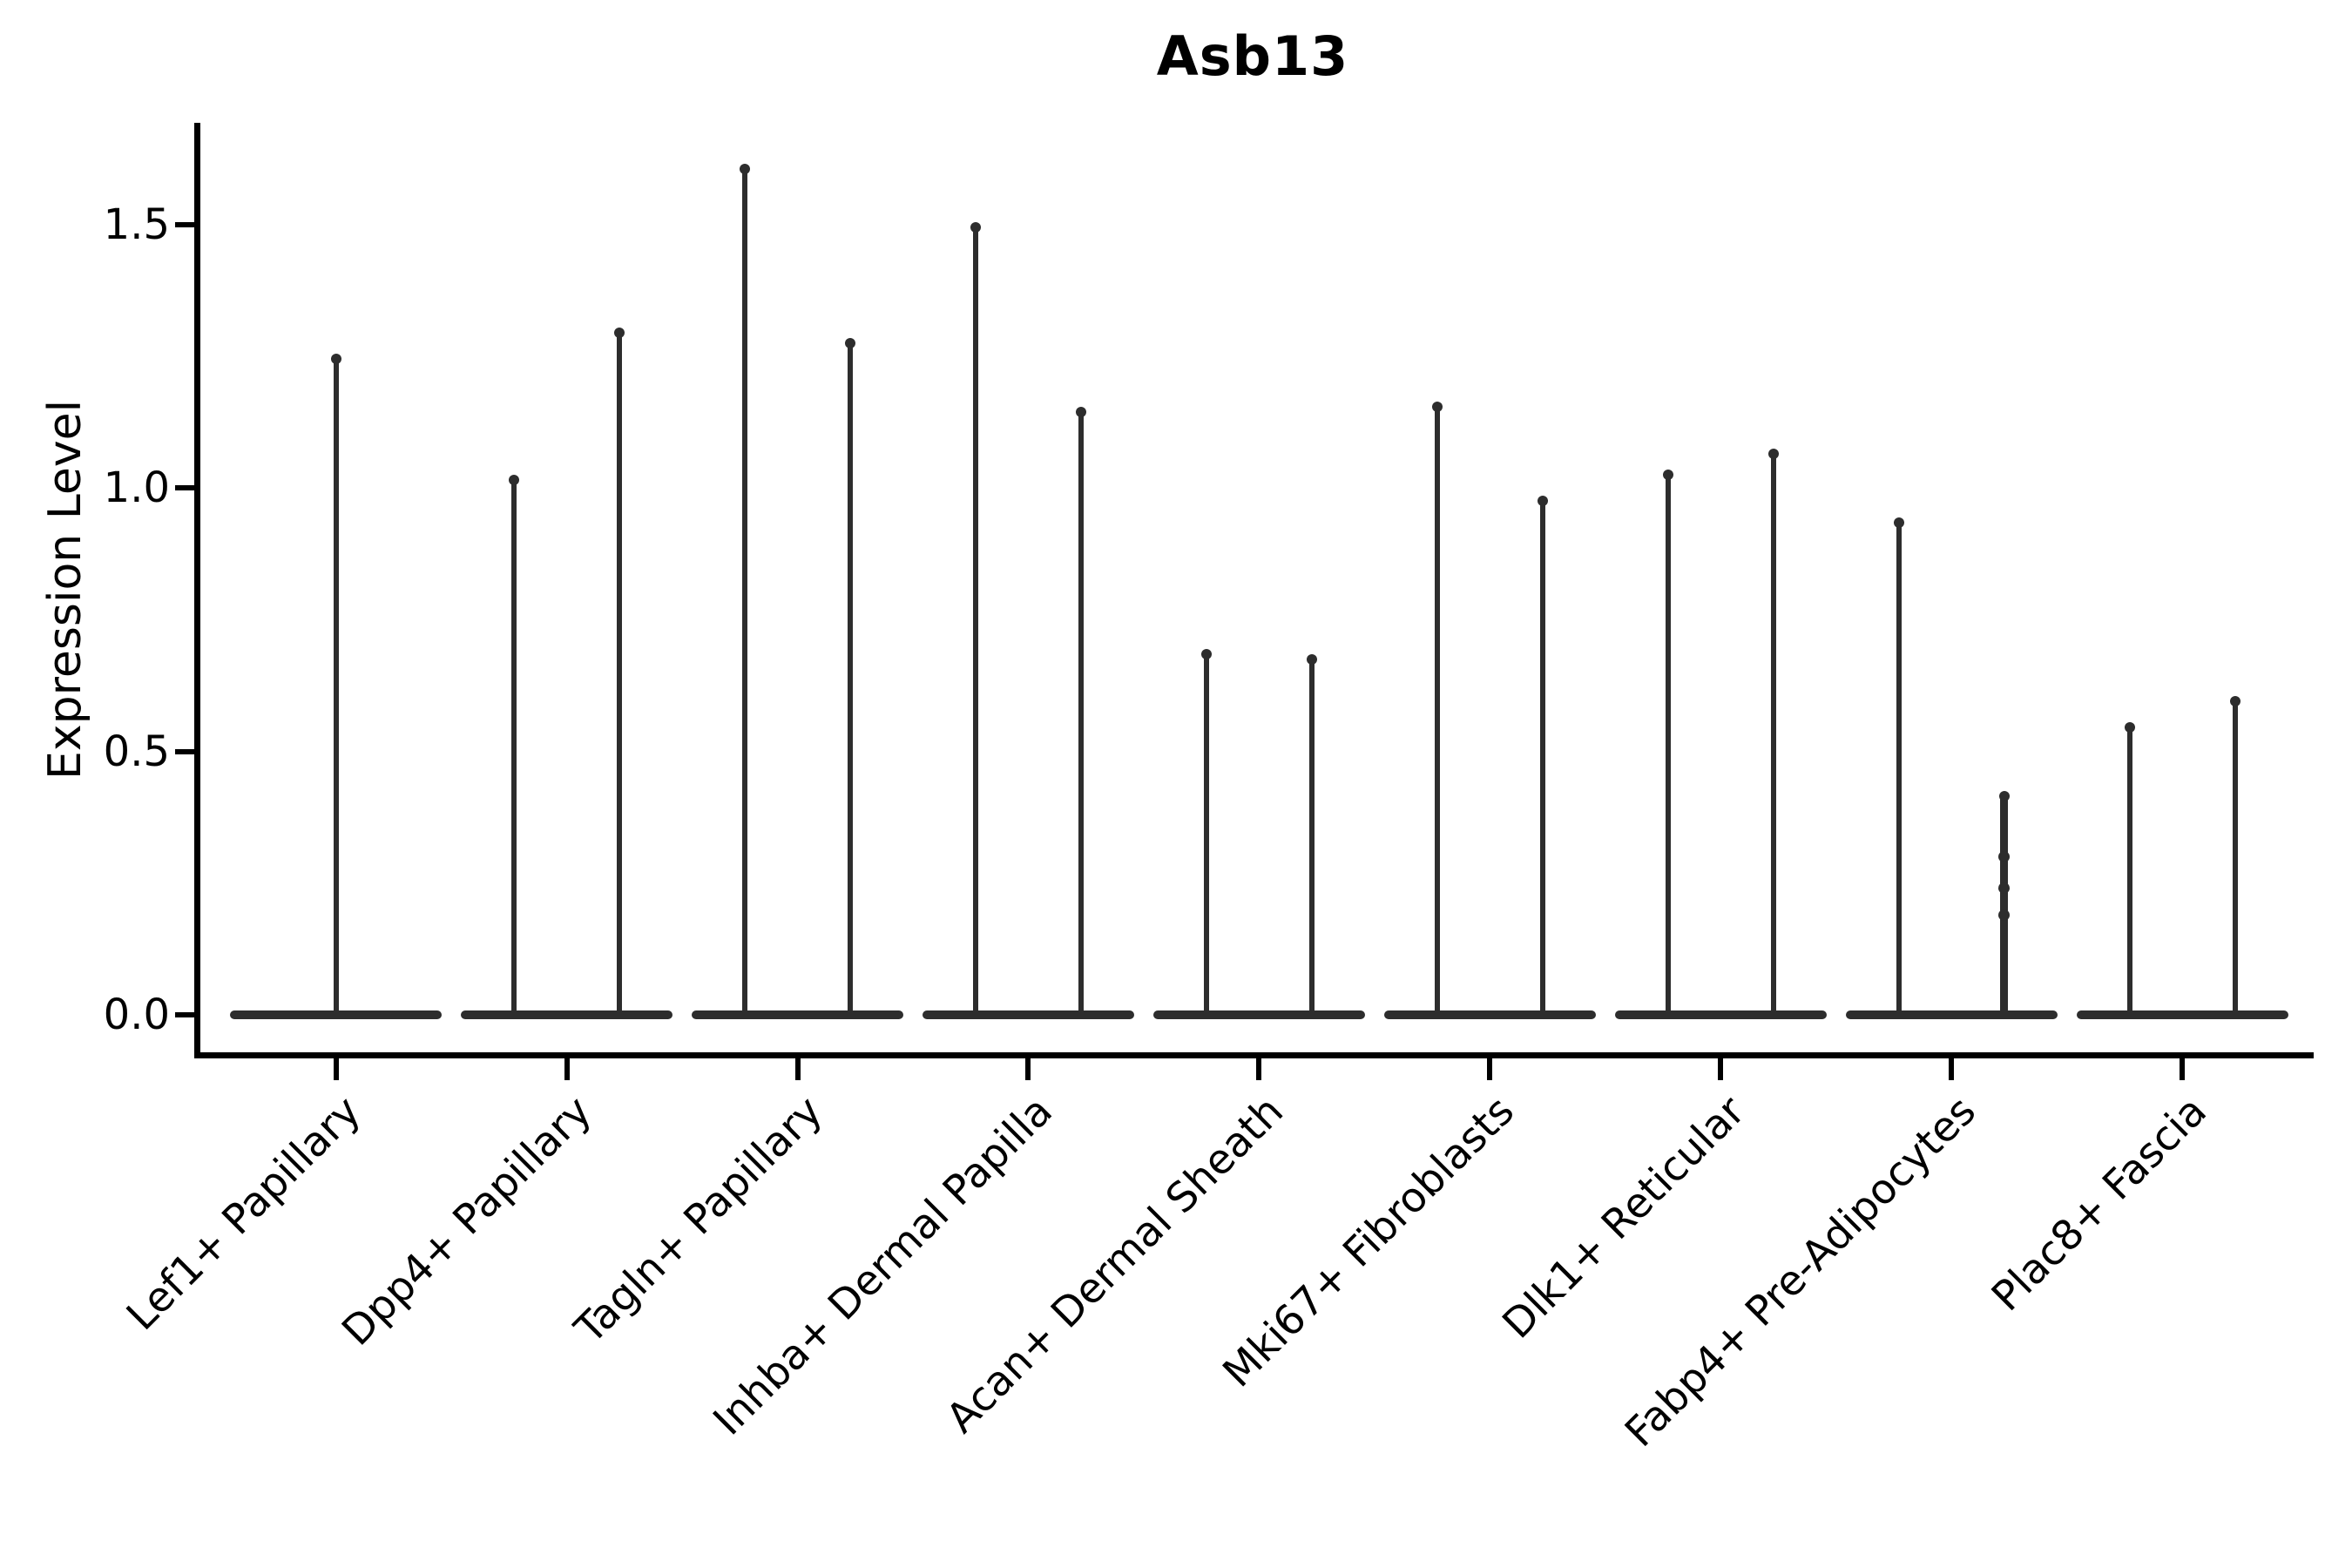 The image size is (2352, 1568). Describe the element at coordinates (197, 590) in the screenshot. I see `y-axis-line` at that location.